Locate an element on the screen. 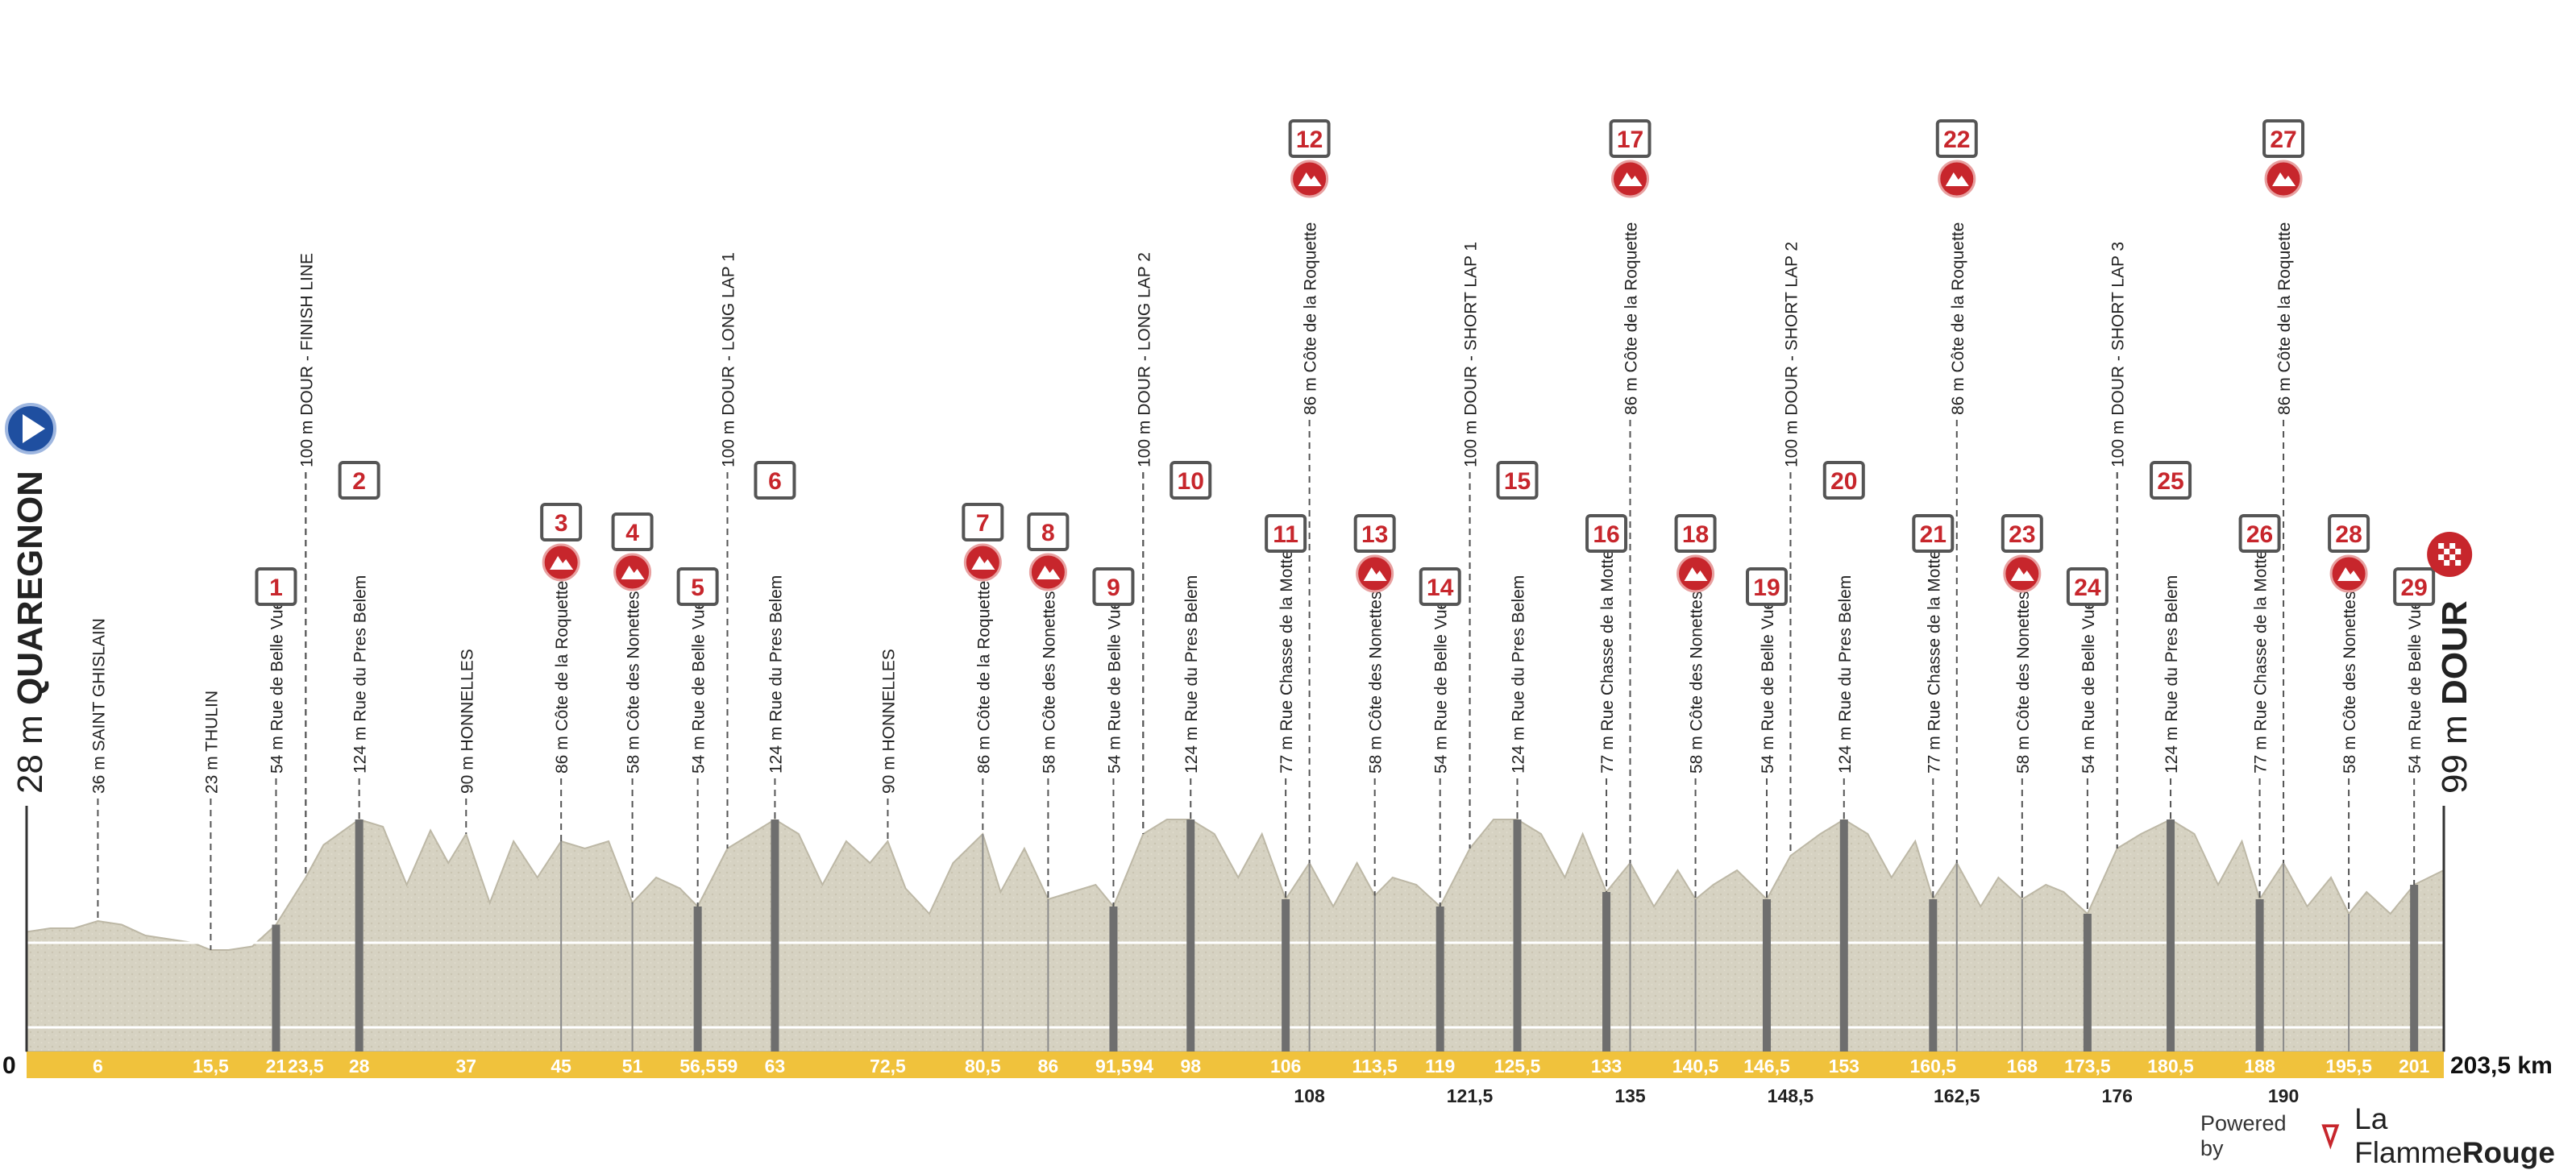 Image resolution: width=2576 pixels, height=1170 pixels. badge-number: 16 is located at coordinates (1606, 534).